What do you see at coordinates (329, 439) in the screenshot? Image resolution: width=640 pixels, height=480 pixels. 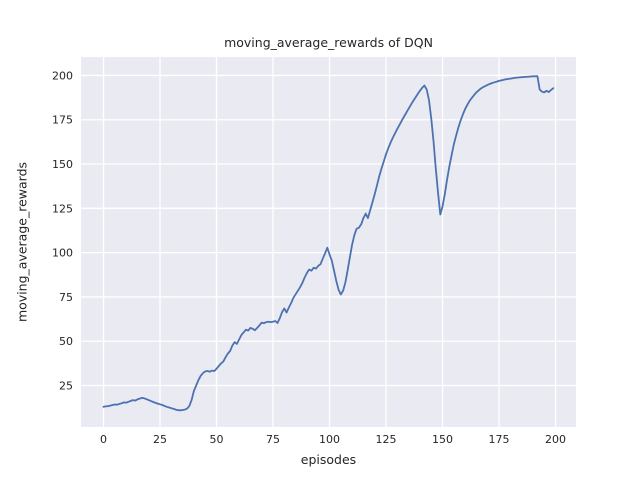 I see `x-tick-label: 100` at bounding box center [329, 439].